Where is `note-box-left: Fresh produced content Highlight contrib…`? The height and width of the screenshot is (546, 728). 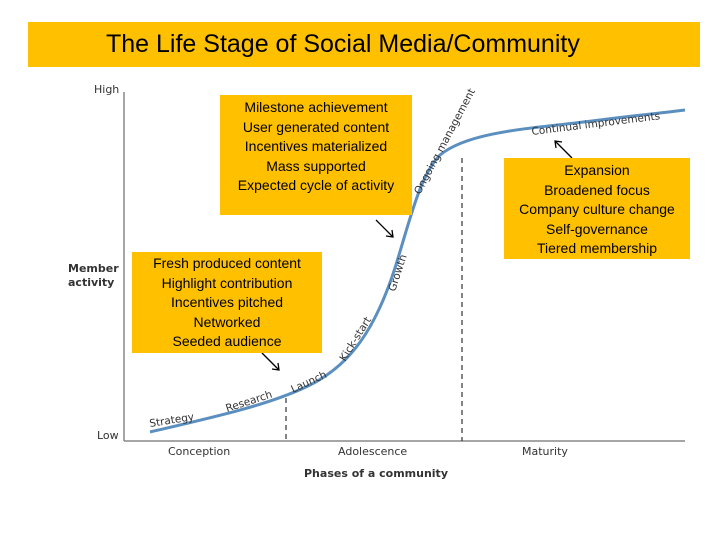
note-box-left: Fresh produced content Highlight contrib… is located at coordinates (227, 302).